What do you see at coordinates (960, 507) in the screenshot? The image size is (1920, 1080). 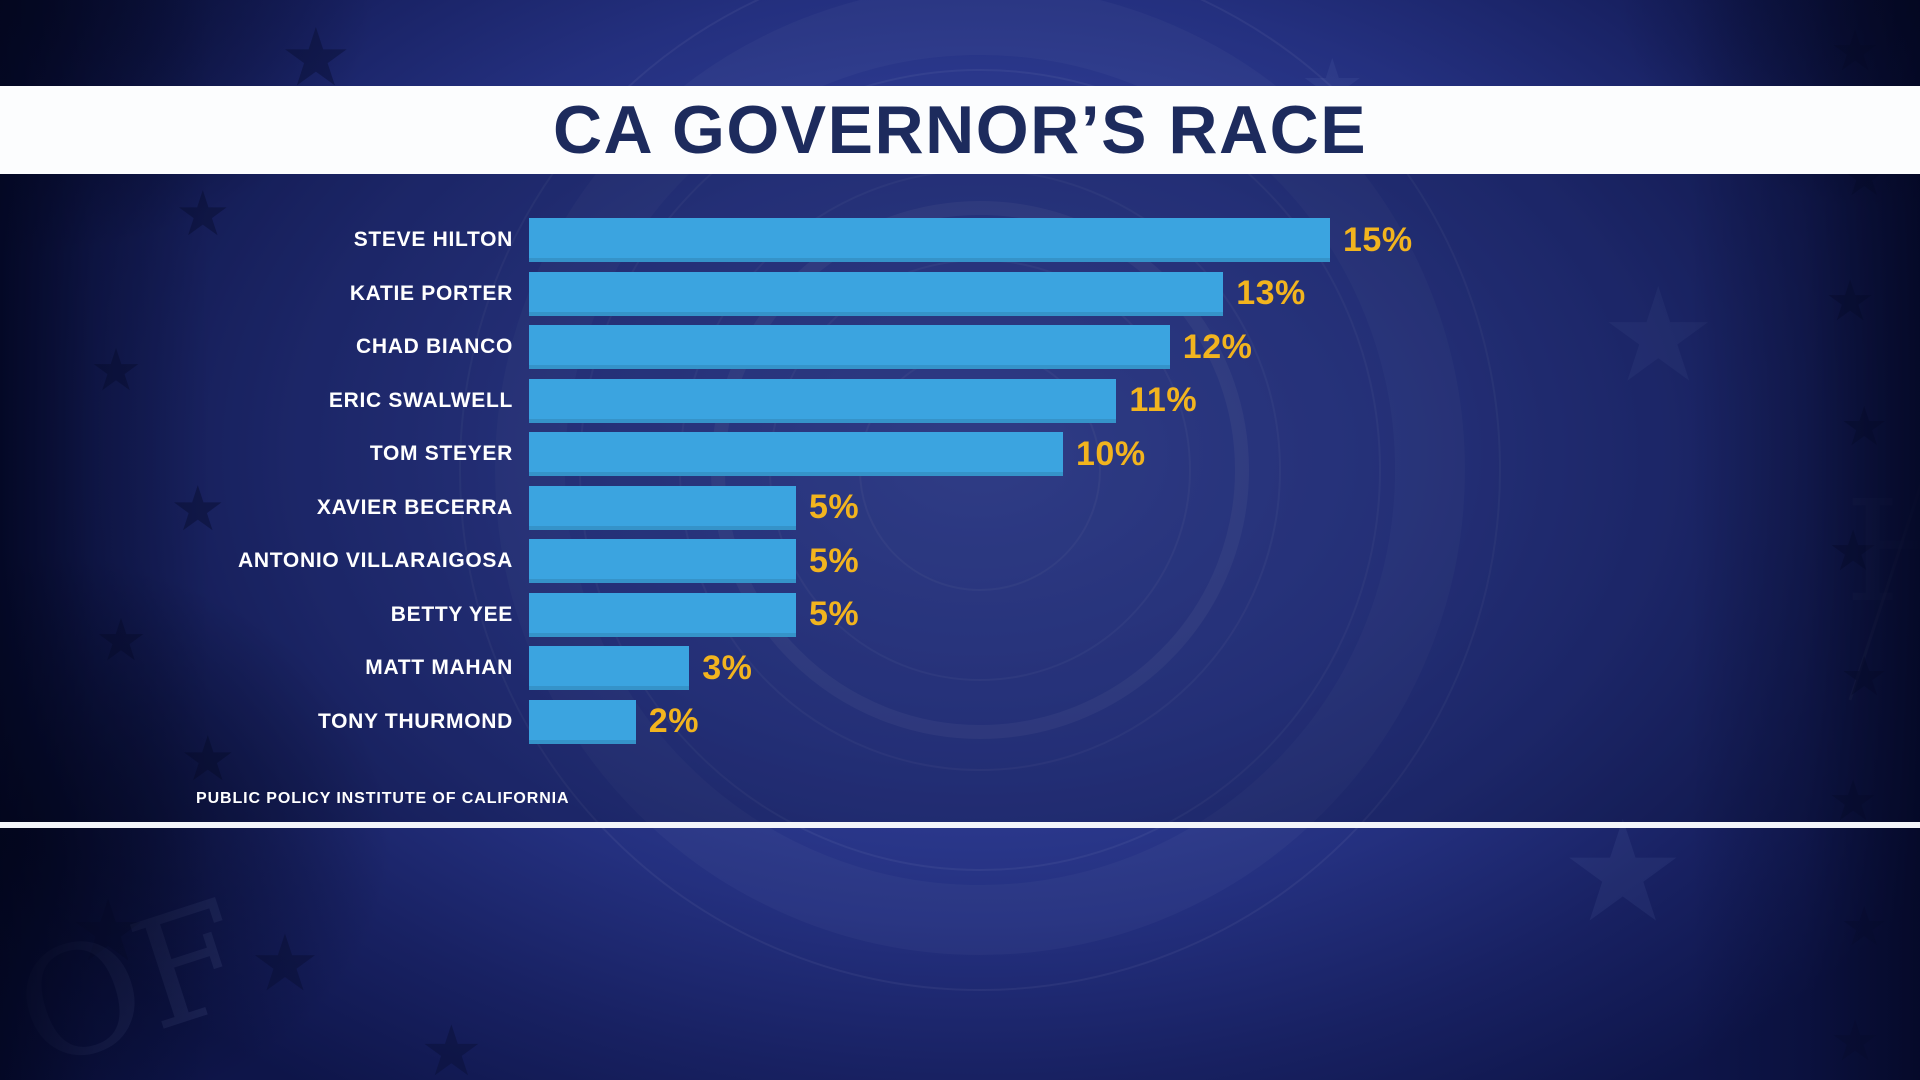 I see `chart-row: XAVIER BECERRA 5%` at bounding box center [960, 507].